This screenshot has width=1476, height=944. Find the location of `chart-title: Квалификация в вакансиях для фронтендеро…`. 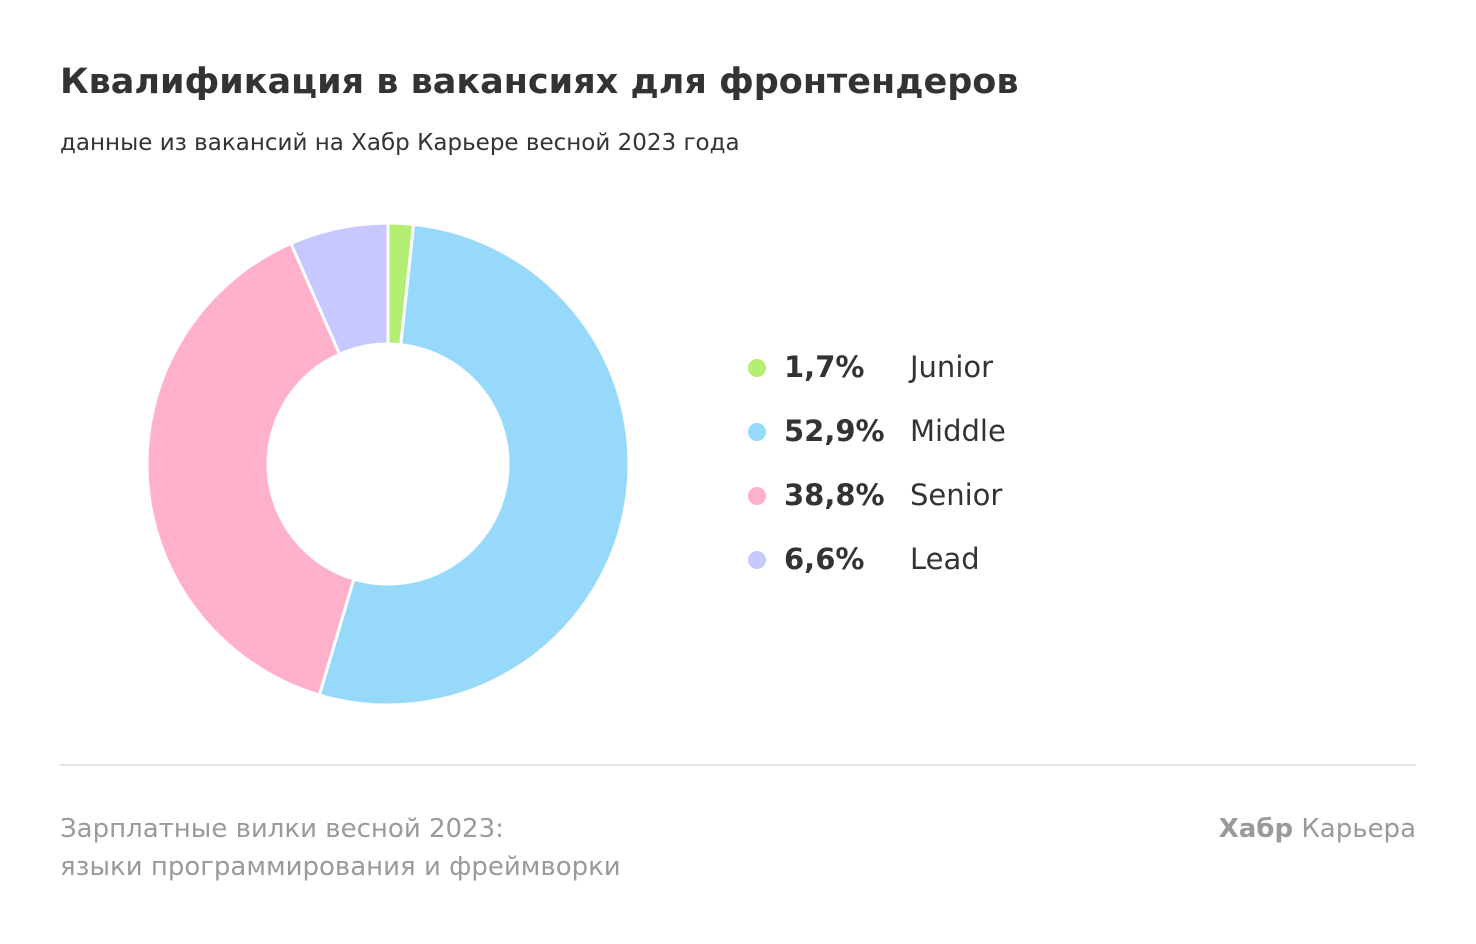

chart-title: Квалификация в вакансиях для фронтендеро… is located at coordinates (539, 82).